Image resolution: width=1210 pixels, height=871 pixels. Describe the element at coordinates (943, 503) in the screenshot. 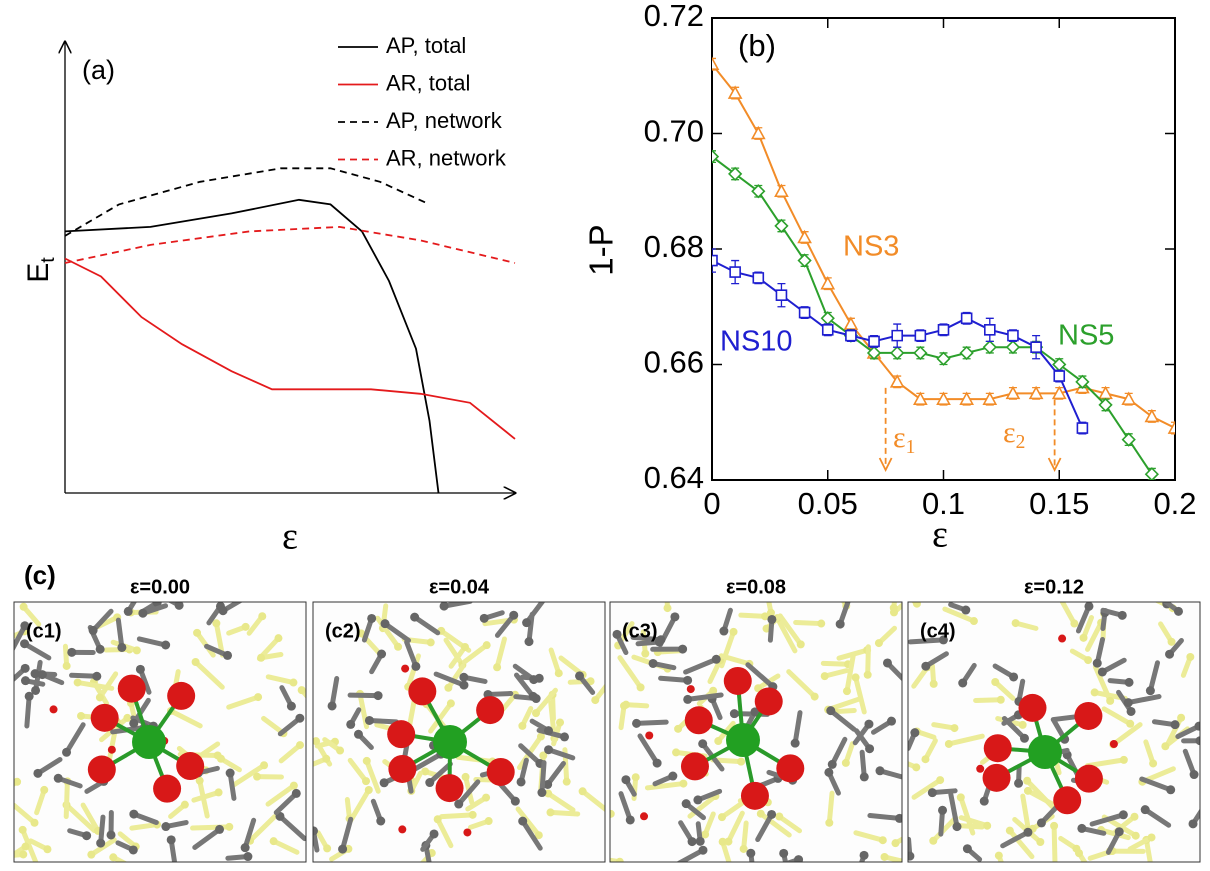

I see `x-tick-label: 0.1` at that location.